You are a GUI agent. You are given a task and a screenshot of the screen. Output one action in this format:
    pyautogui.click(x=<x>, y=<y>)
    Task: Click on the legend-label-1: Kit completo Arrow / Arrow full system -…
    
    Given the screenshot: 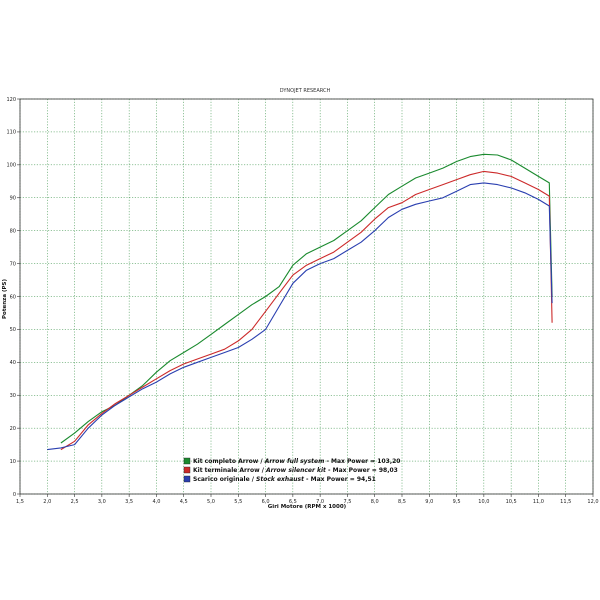 What is the action you would take?
    pyautogui.click(x=296, y=461)
    